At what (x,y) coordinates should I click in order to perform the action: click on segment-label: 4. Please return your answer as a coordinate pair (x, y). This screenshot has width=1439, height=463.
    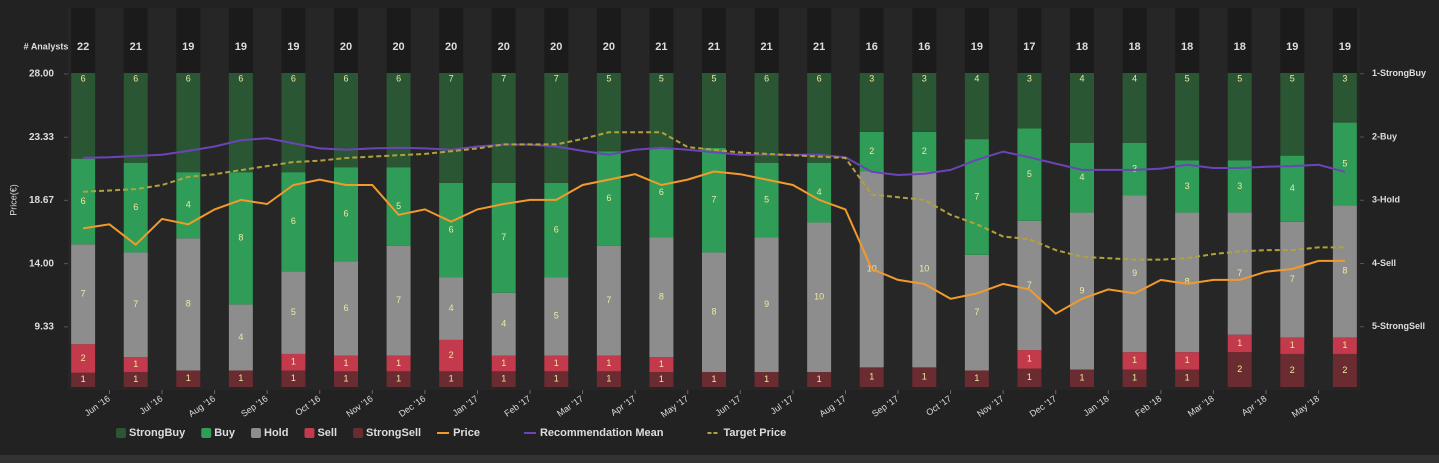
    Looking at the image, I should click on (1081, 177).